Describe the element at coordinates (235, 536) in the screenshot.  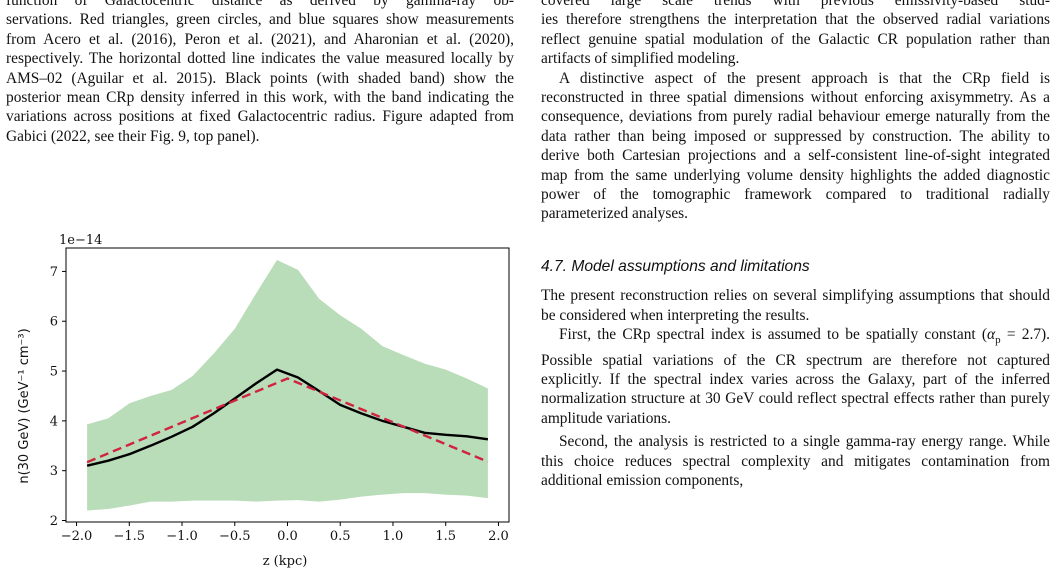
I see `x-tick-label: −0.5` at that location.